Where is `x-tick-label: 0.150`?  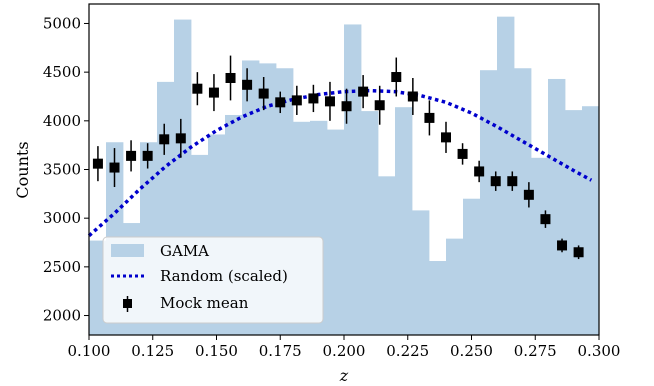
x-tick-label: 0.150 is located at coordinates (216, 351).